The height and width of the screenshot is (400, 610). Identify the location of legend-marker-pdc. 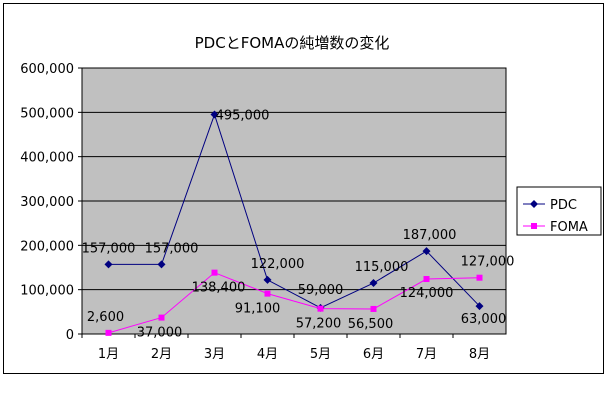
(534, 204).